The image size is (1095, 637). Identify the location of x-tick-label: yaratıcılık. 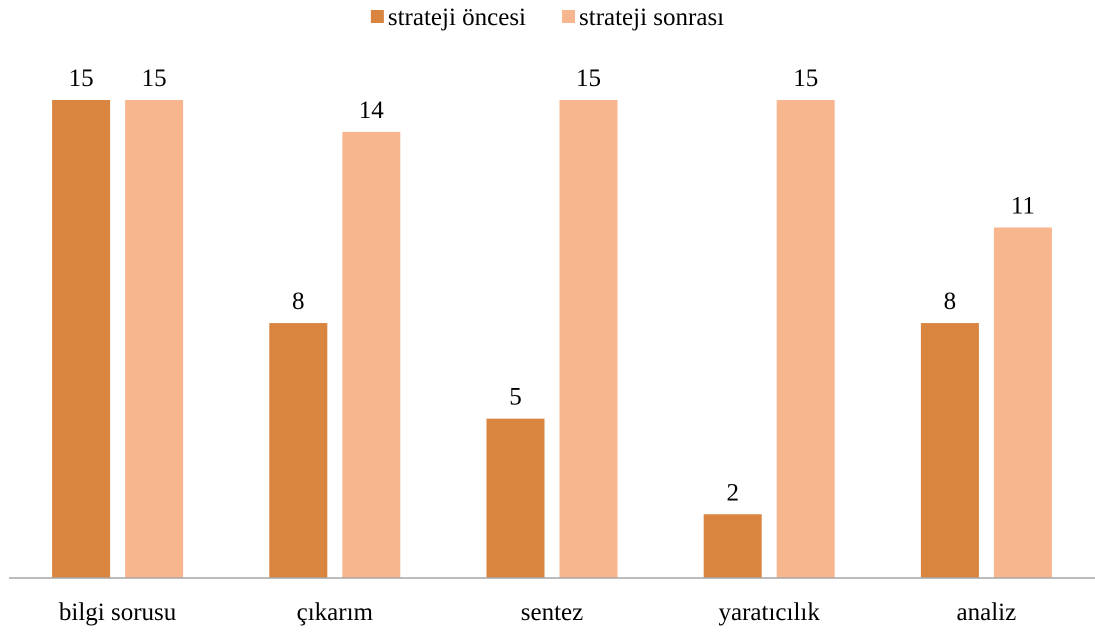
(770, 612).